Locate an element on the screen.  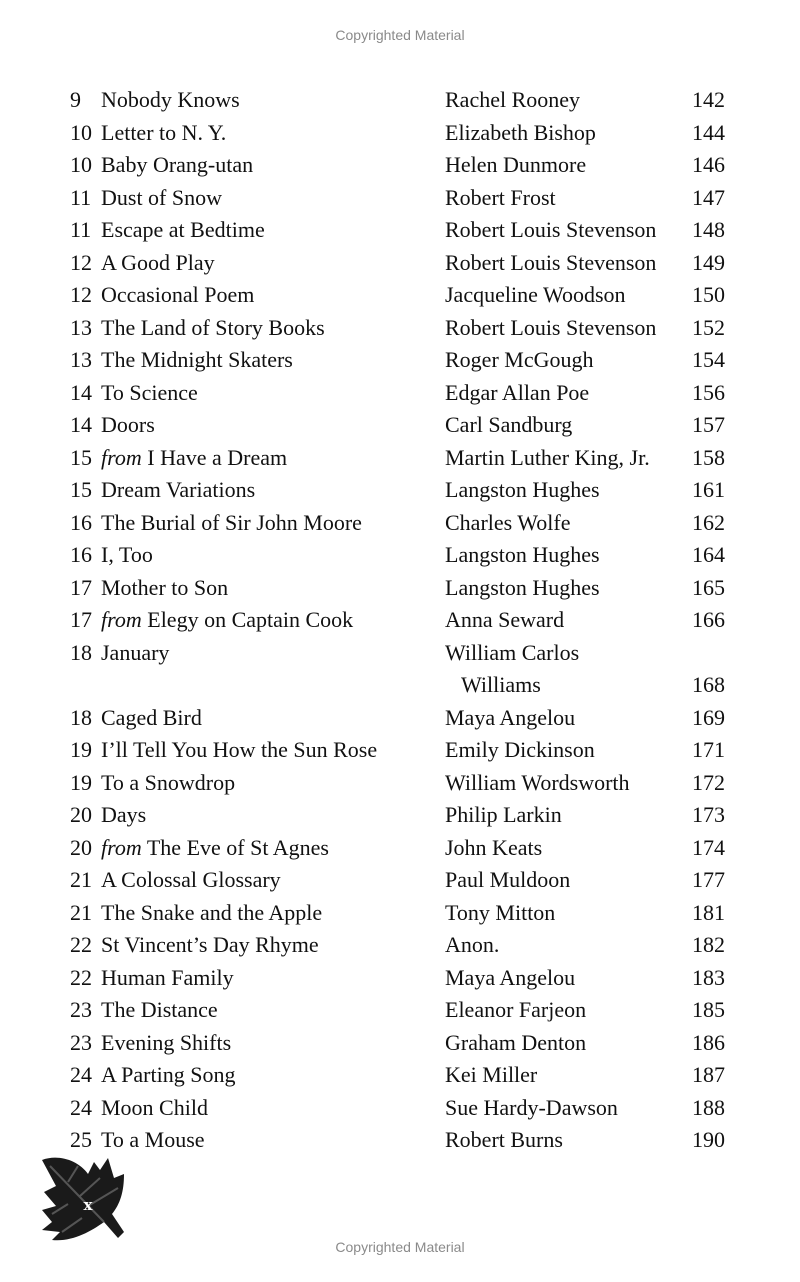
entry-title-text: I’ll Tell You How the Sun Rose is located at coordinates (239, 749).